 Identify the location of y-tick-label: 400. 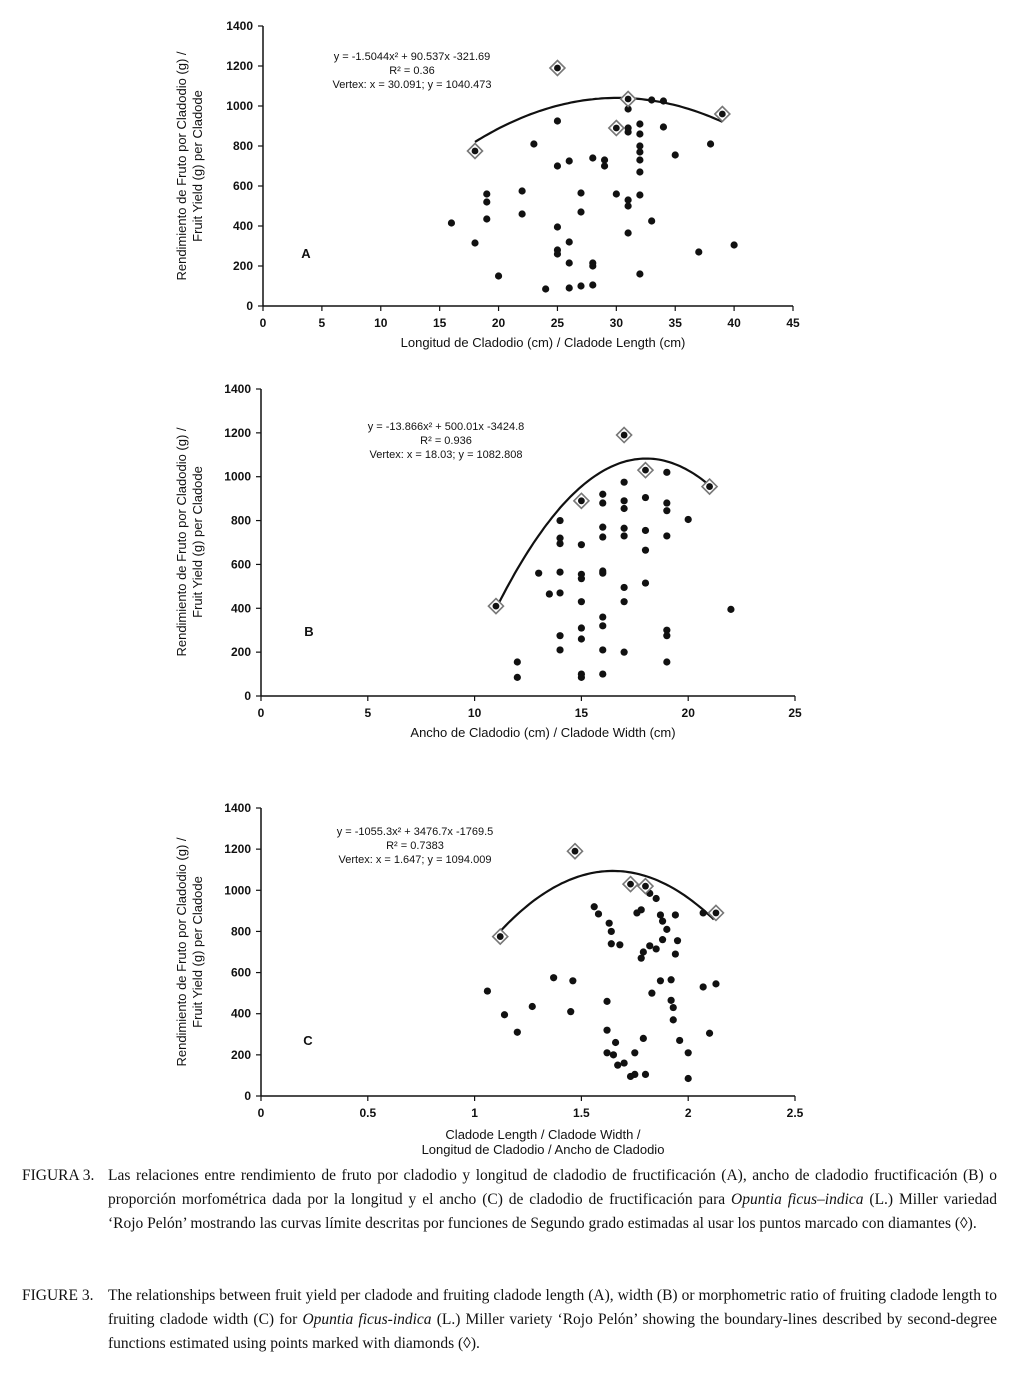
(241, 608).